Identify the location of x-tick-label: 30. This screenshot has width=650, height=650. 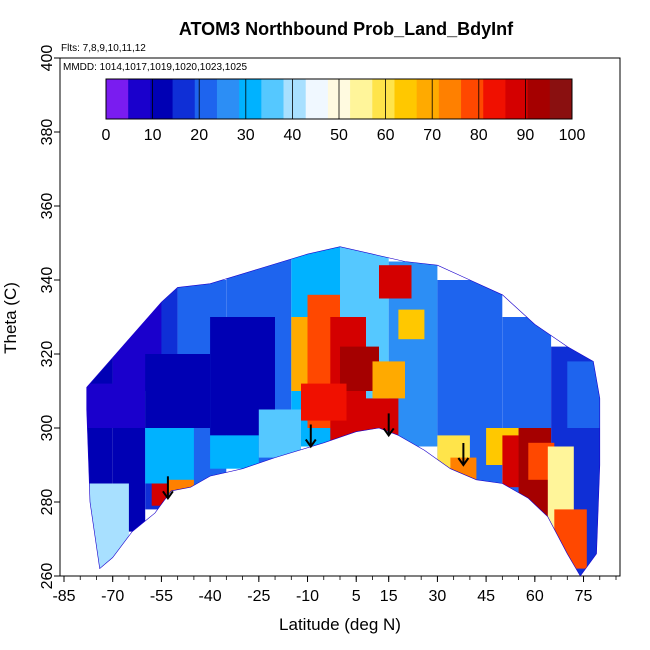
(438, 596).